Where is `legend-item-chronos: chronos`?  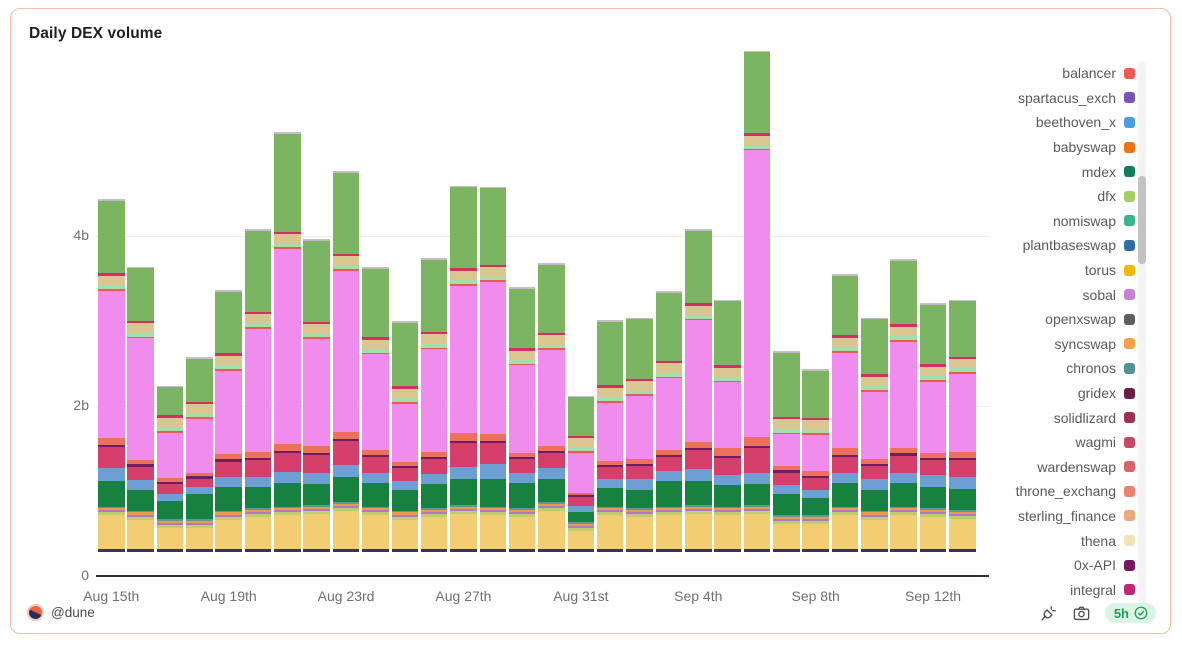
legend-item-chronos: chronos is located at coordinates (1067, 368).